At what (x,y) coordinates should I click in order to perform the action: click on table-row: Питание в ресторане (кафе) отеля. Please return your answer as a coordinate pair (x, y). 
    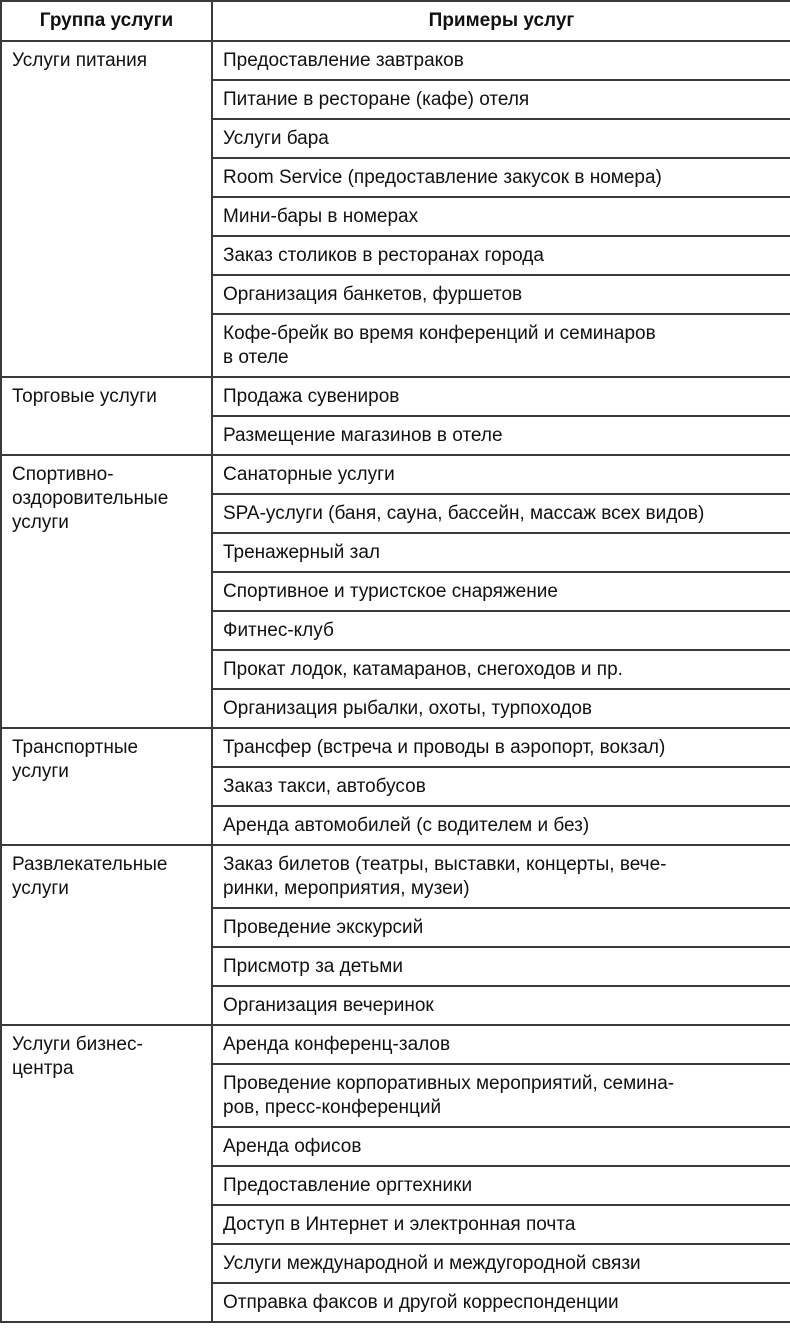
    Looking at the image, I should click on (395, 99).